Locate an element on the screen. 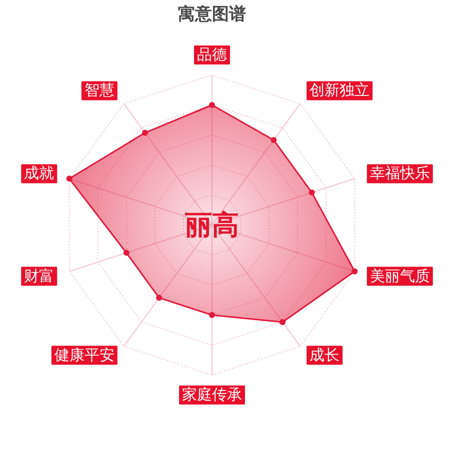 This screenshot has height=450, width=450. spoke-label: 美丽气质 is located at coordinates (400, 276).